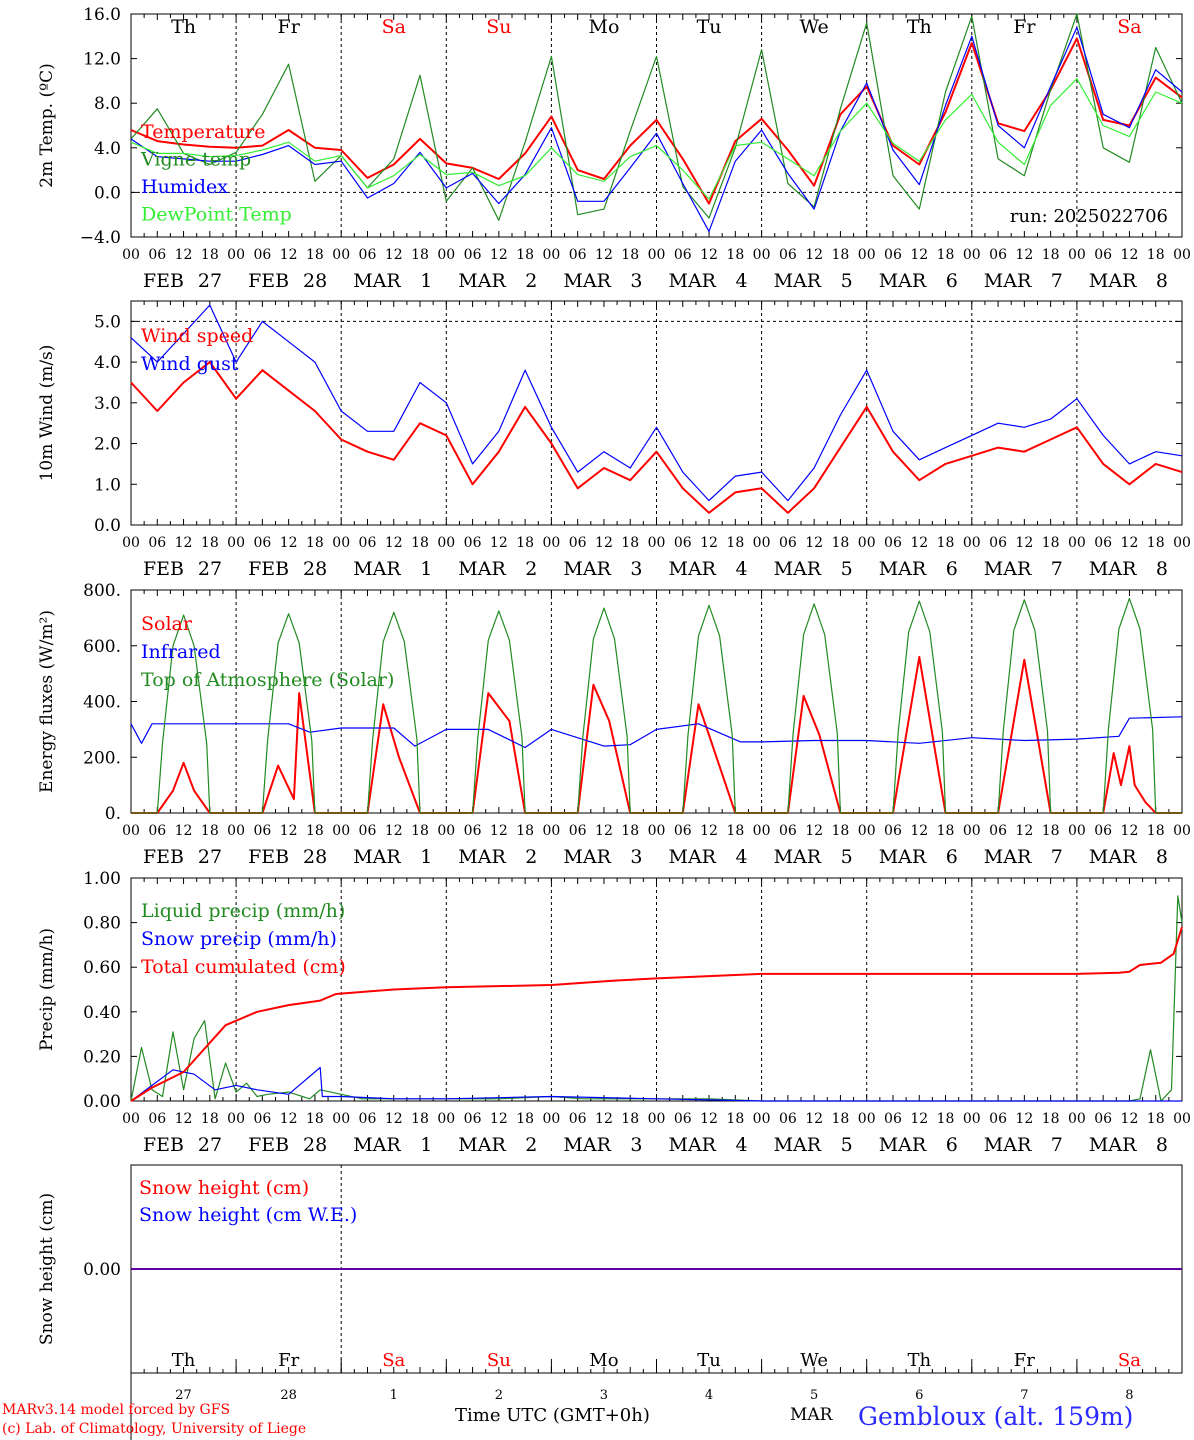 This screenshot has width=1194, height=1440. What do you see at coordinates (1089, 216) in the screenshot?
I see `run-annotation: run: 2025022706` at bounding box center [1089, 216].